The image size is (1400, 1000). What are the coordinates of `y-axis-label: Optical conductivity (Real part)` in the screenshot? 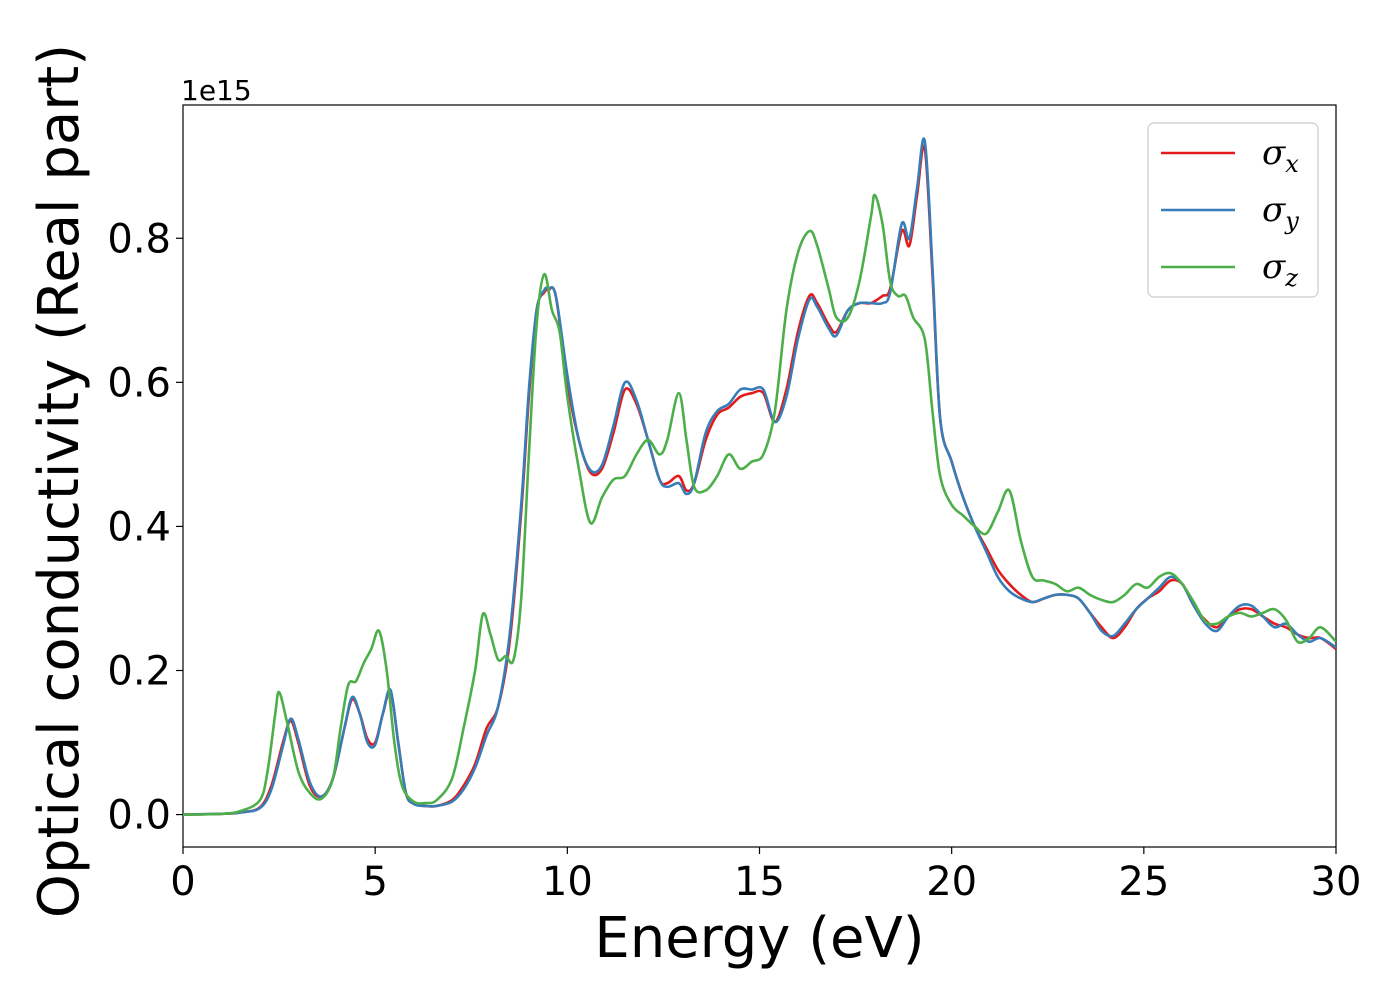 It's located at (59, 481).